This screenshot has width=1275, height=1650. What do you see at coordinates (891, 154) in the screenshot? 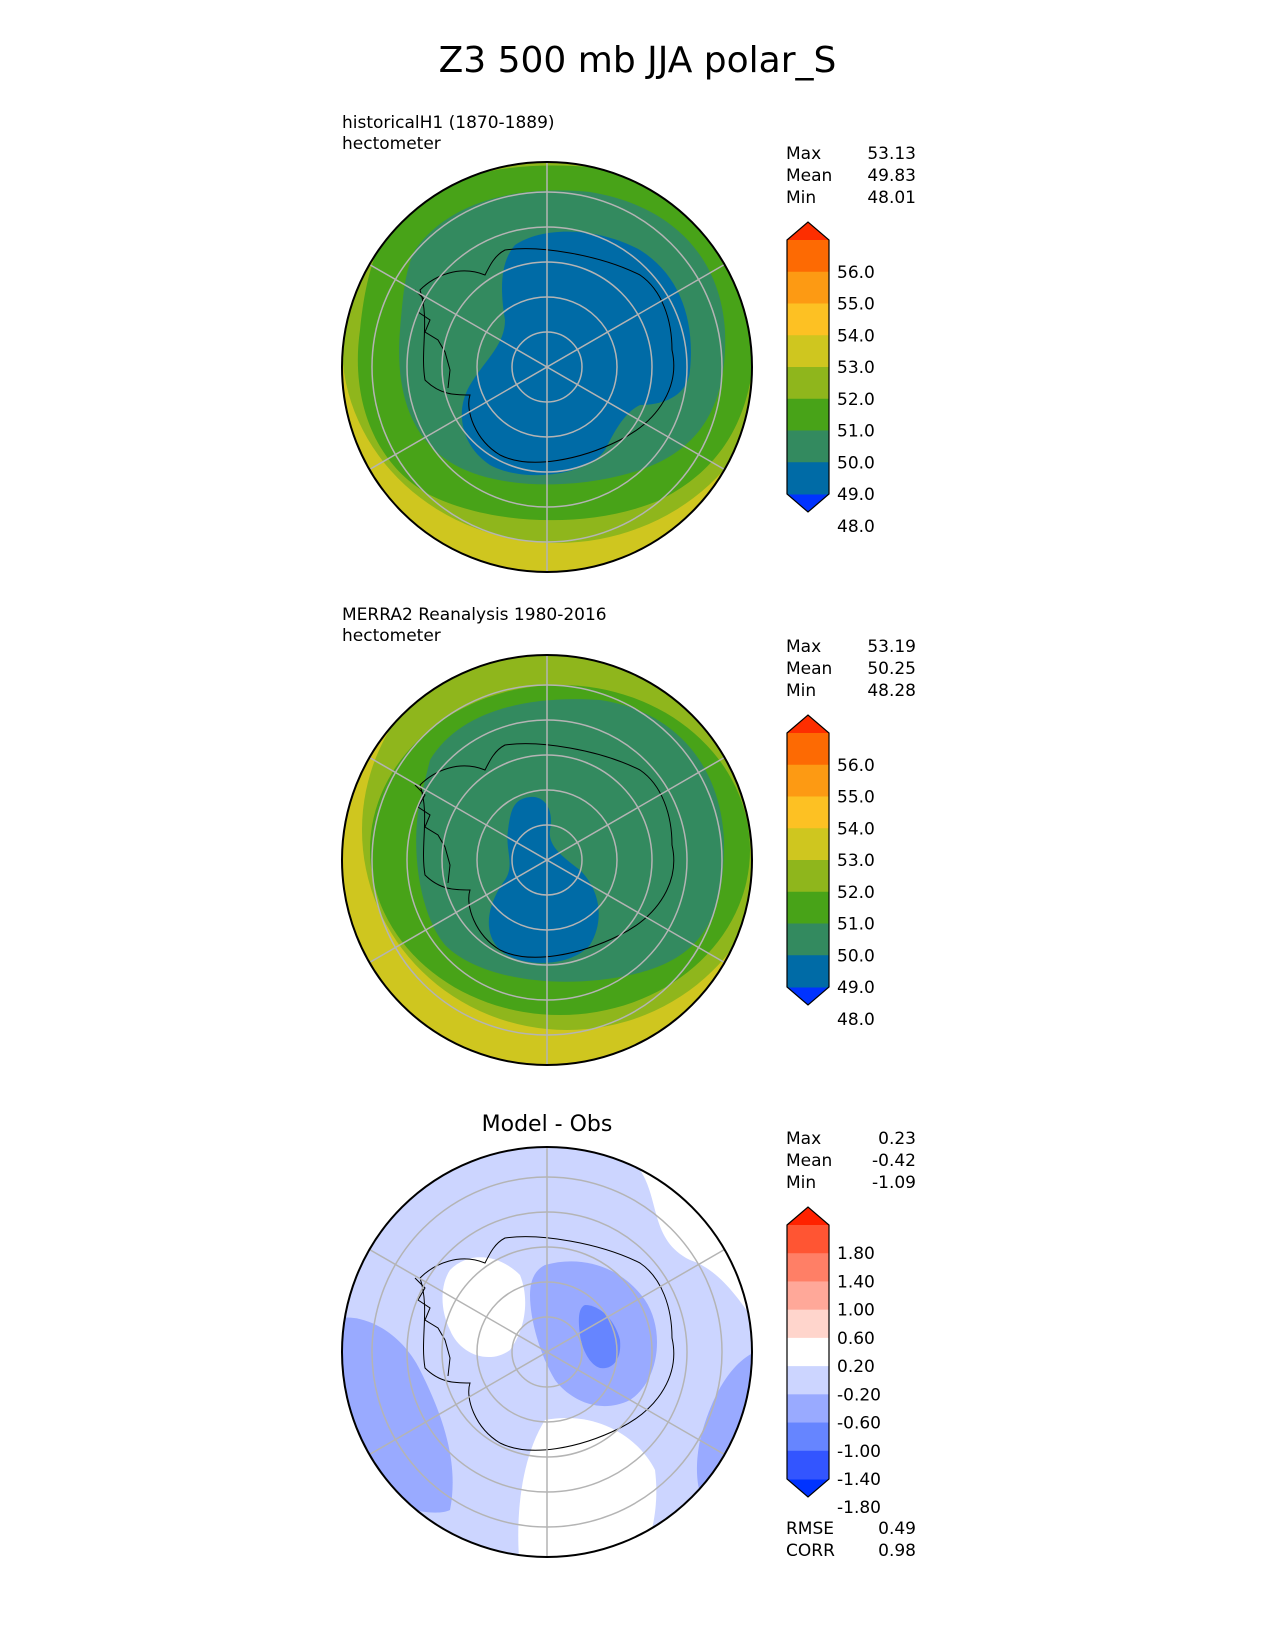
I see `stat-value: 53.13` at bounding box center [891, 154].